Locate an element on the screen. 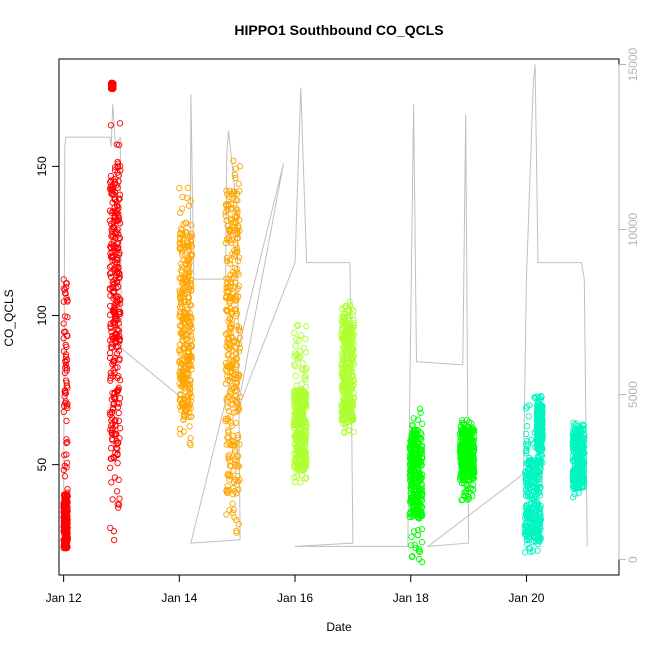  y-tick-label: 50 is located at coordinates (42, 465).